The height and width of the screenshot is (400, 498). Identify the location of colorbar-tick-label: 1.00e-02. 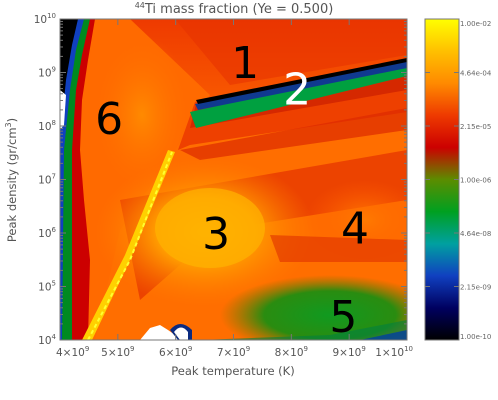
(475, 24).